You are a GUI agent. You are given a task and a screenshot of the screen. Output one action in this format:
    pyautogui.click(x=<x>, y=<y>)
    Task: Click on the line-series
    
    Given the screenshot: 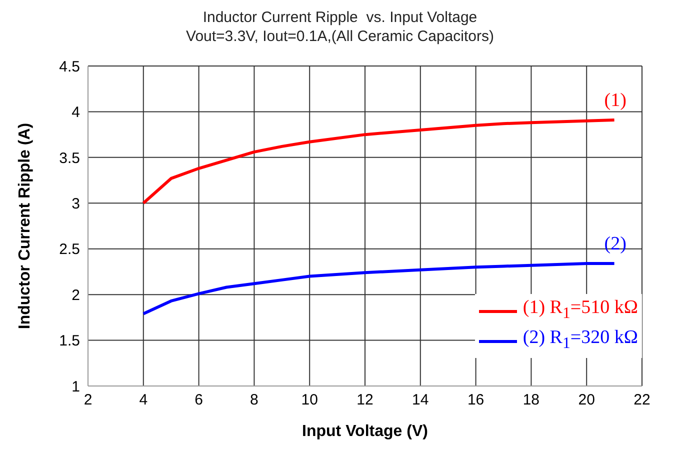 What is the action you would take?
    pyautogui.click(x=379, y=161)
    